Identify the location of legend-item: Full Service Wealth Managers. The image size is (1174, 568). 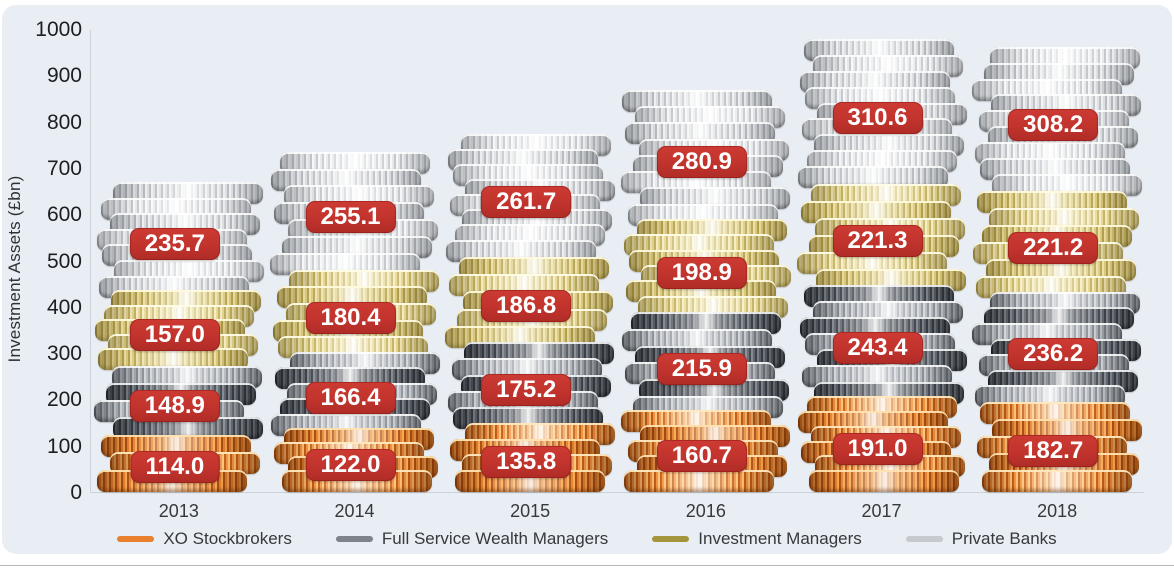
(472, 539).